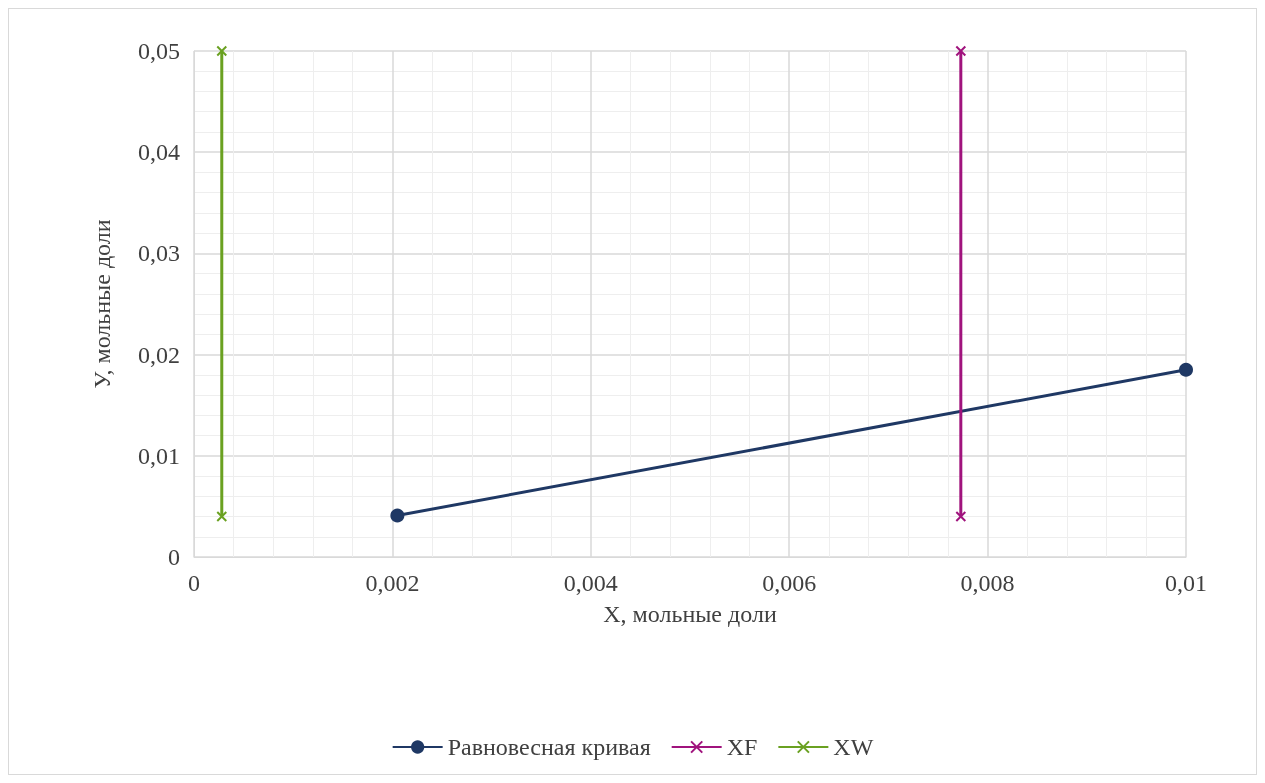 Image resolution: width=1265 pixels, height=783 pixels. I want to click on legend-label: Равновесная кривая, so click(549, 747).